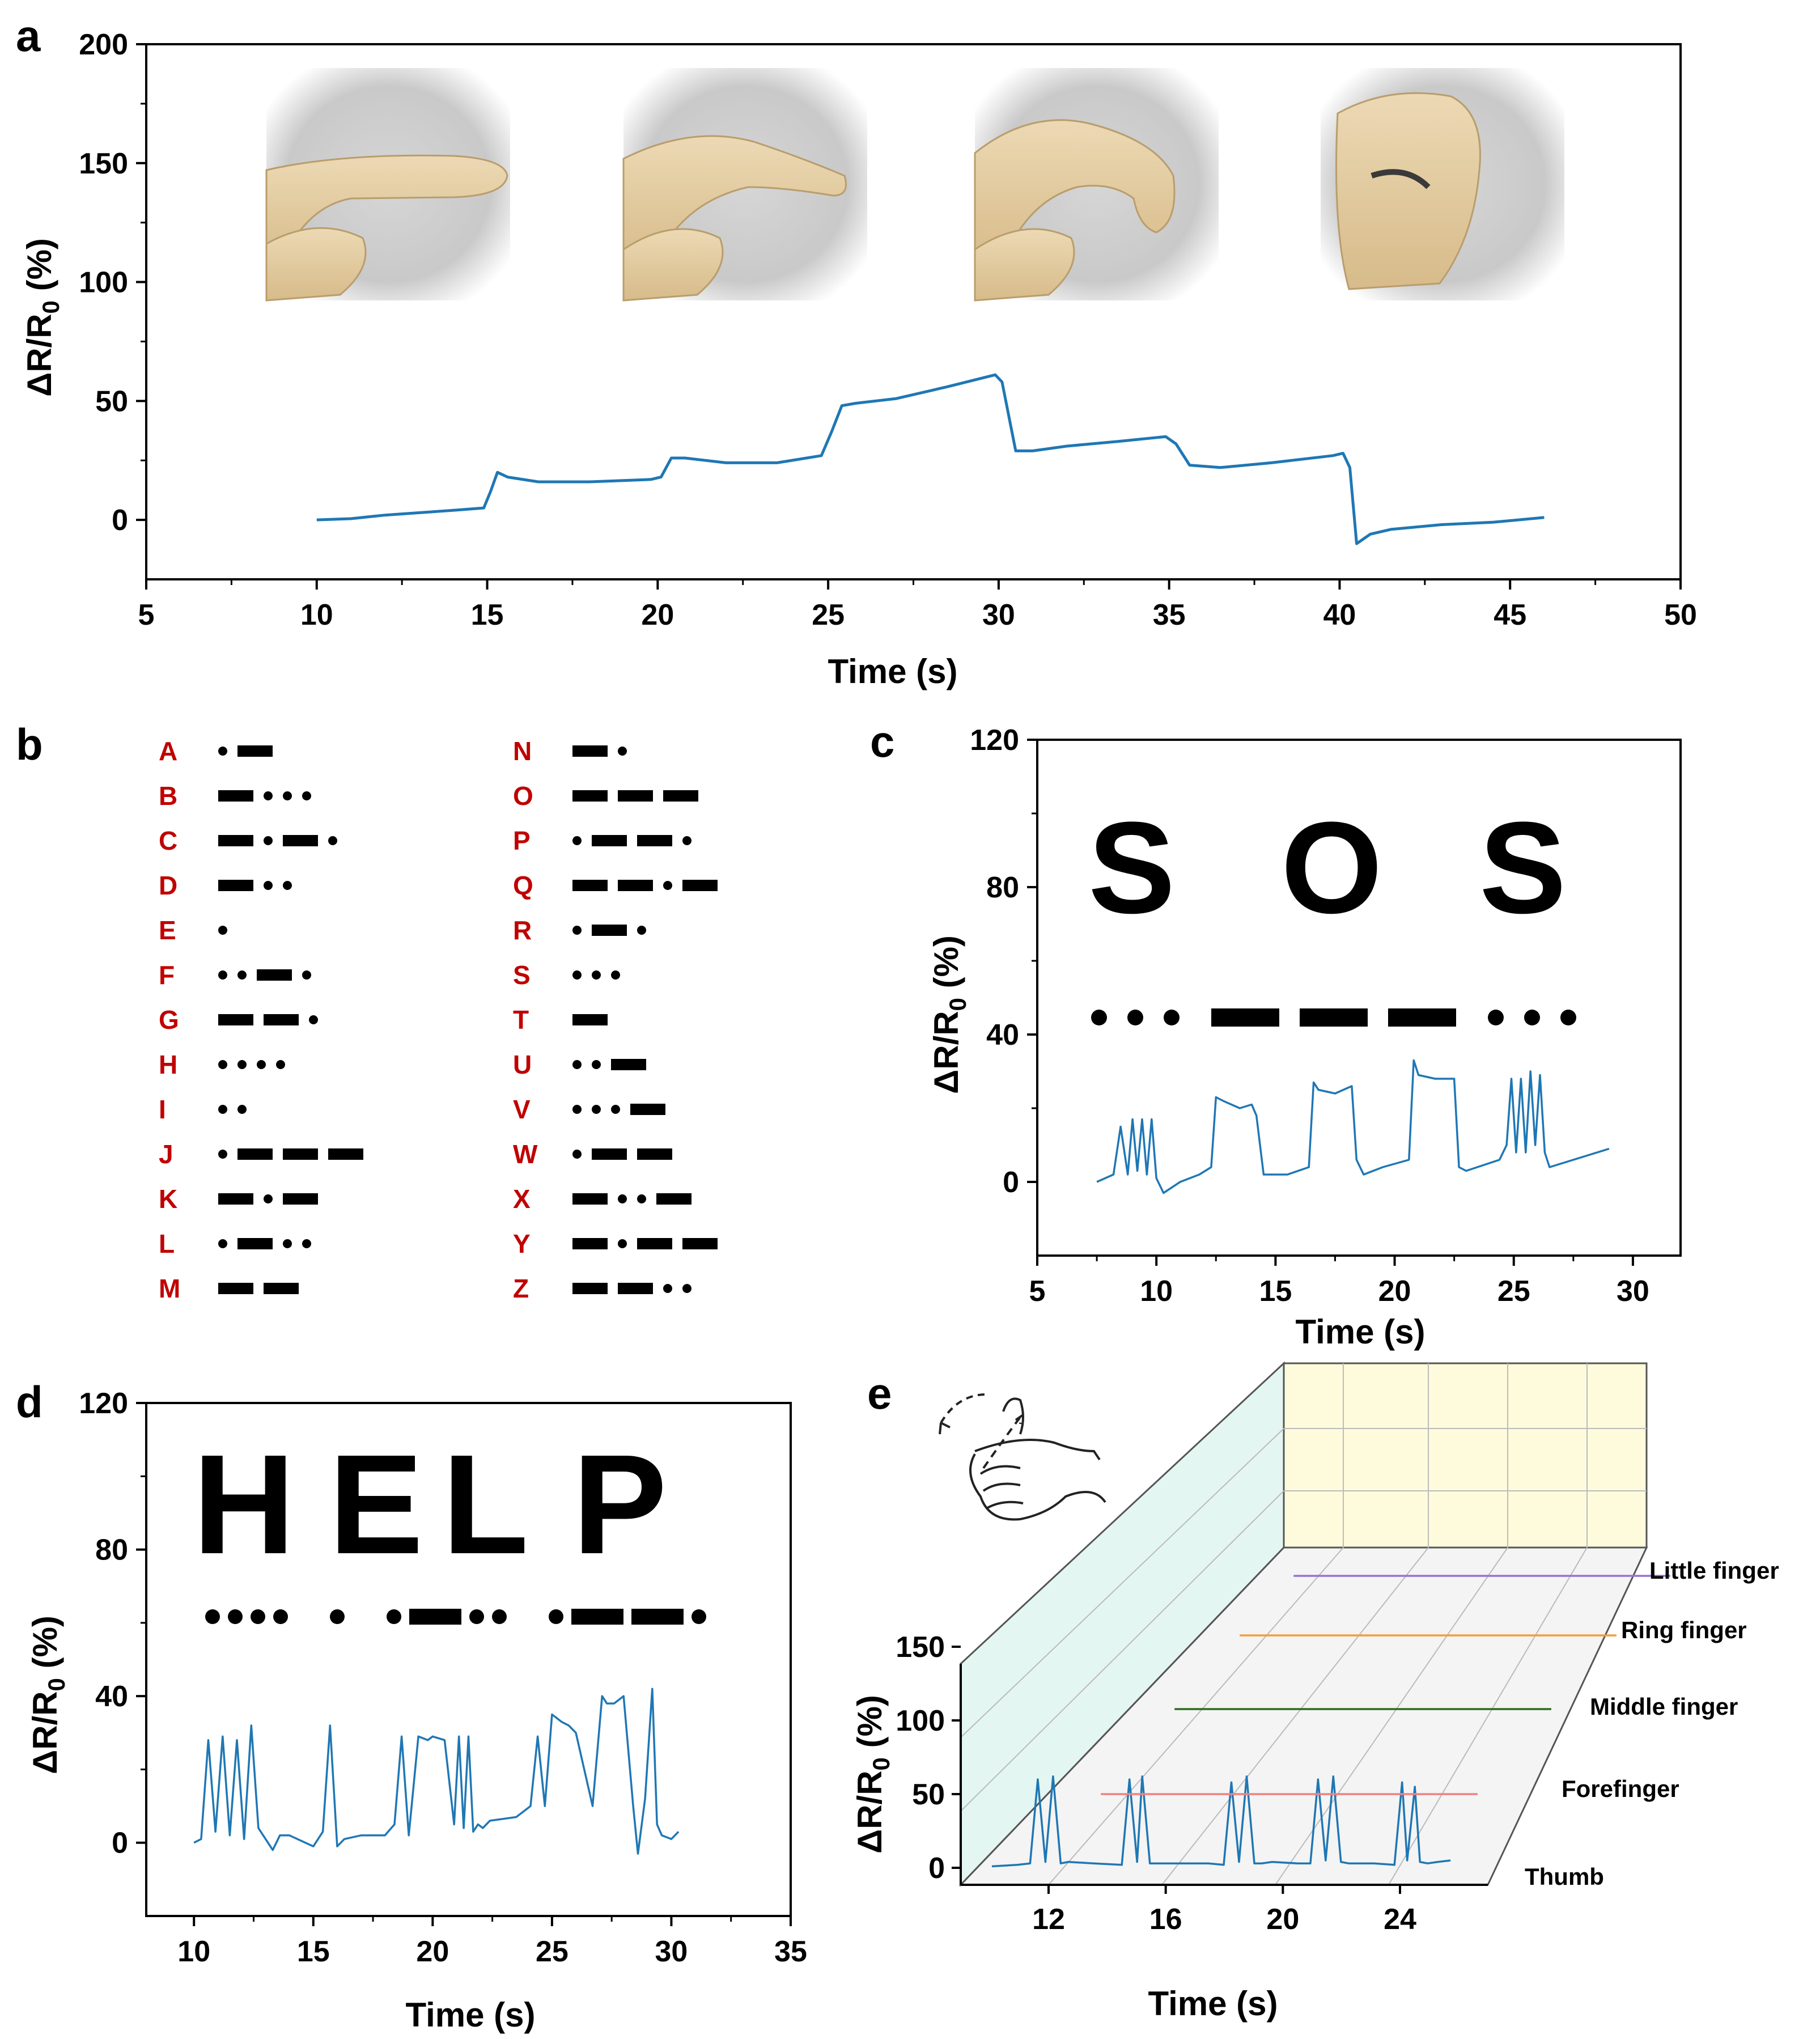  What do you see at coordinates (167, 930) in the screenshot?
I see `morse-letter-E: E` at bounding box center [167, 930].